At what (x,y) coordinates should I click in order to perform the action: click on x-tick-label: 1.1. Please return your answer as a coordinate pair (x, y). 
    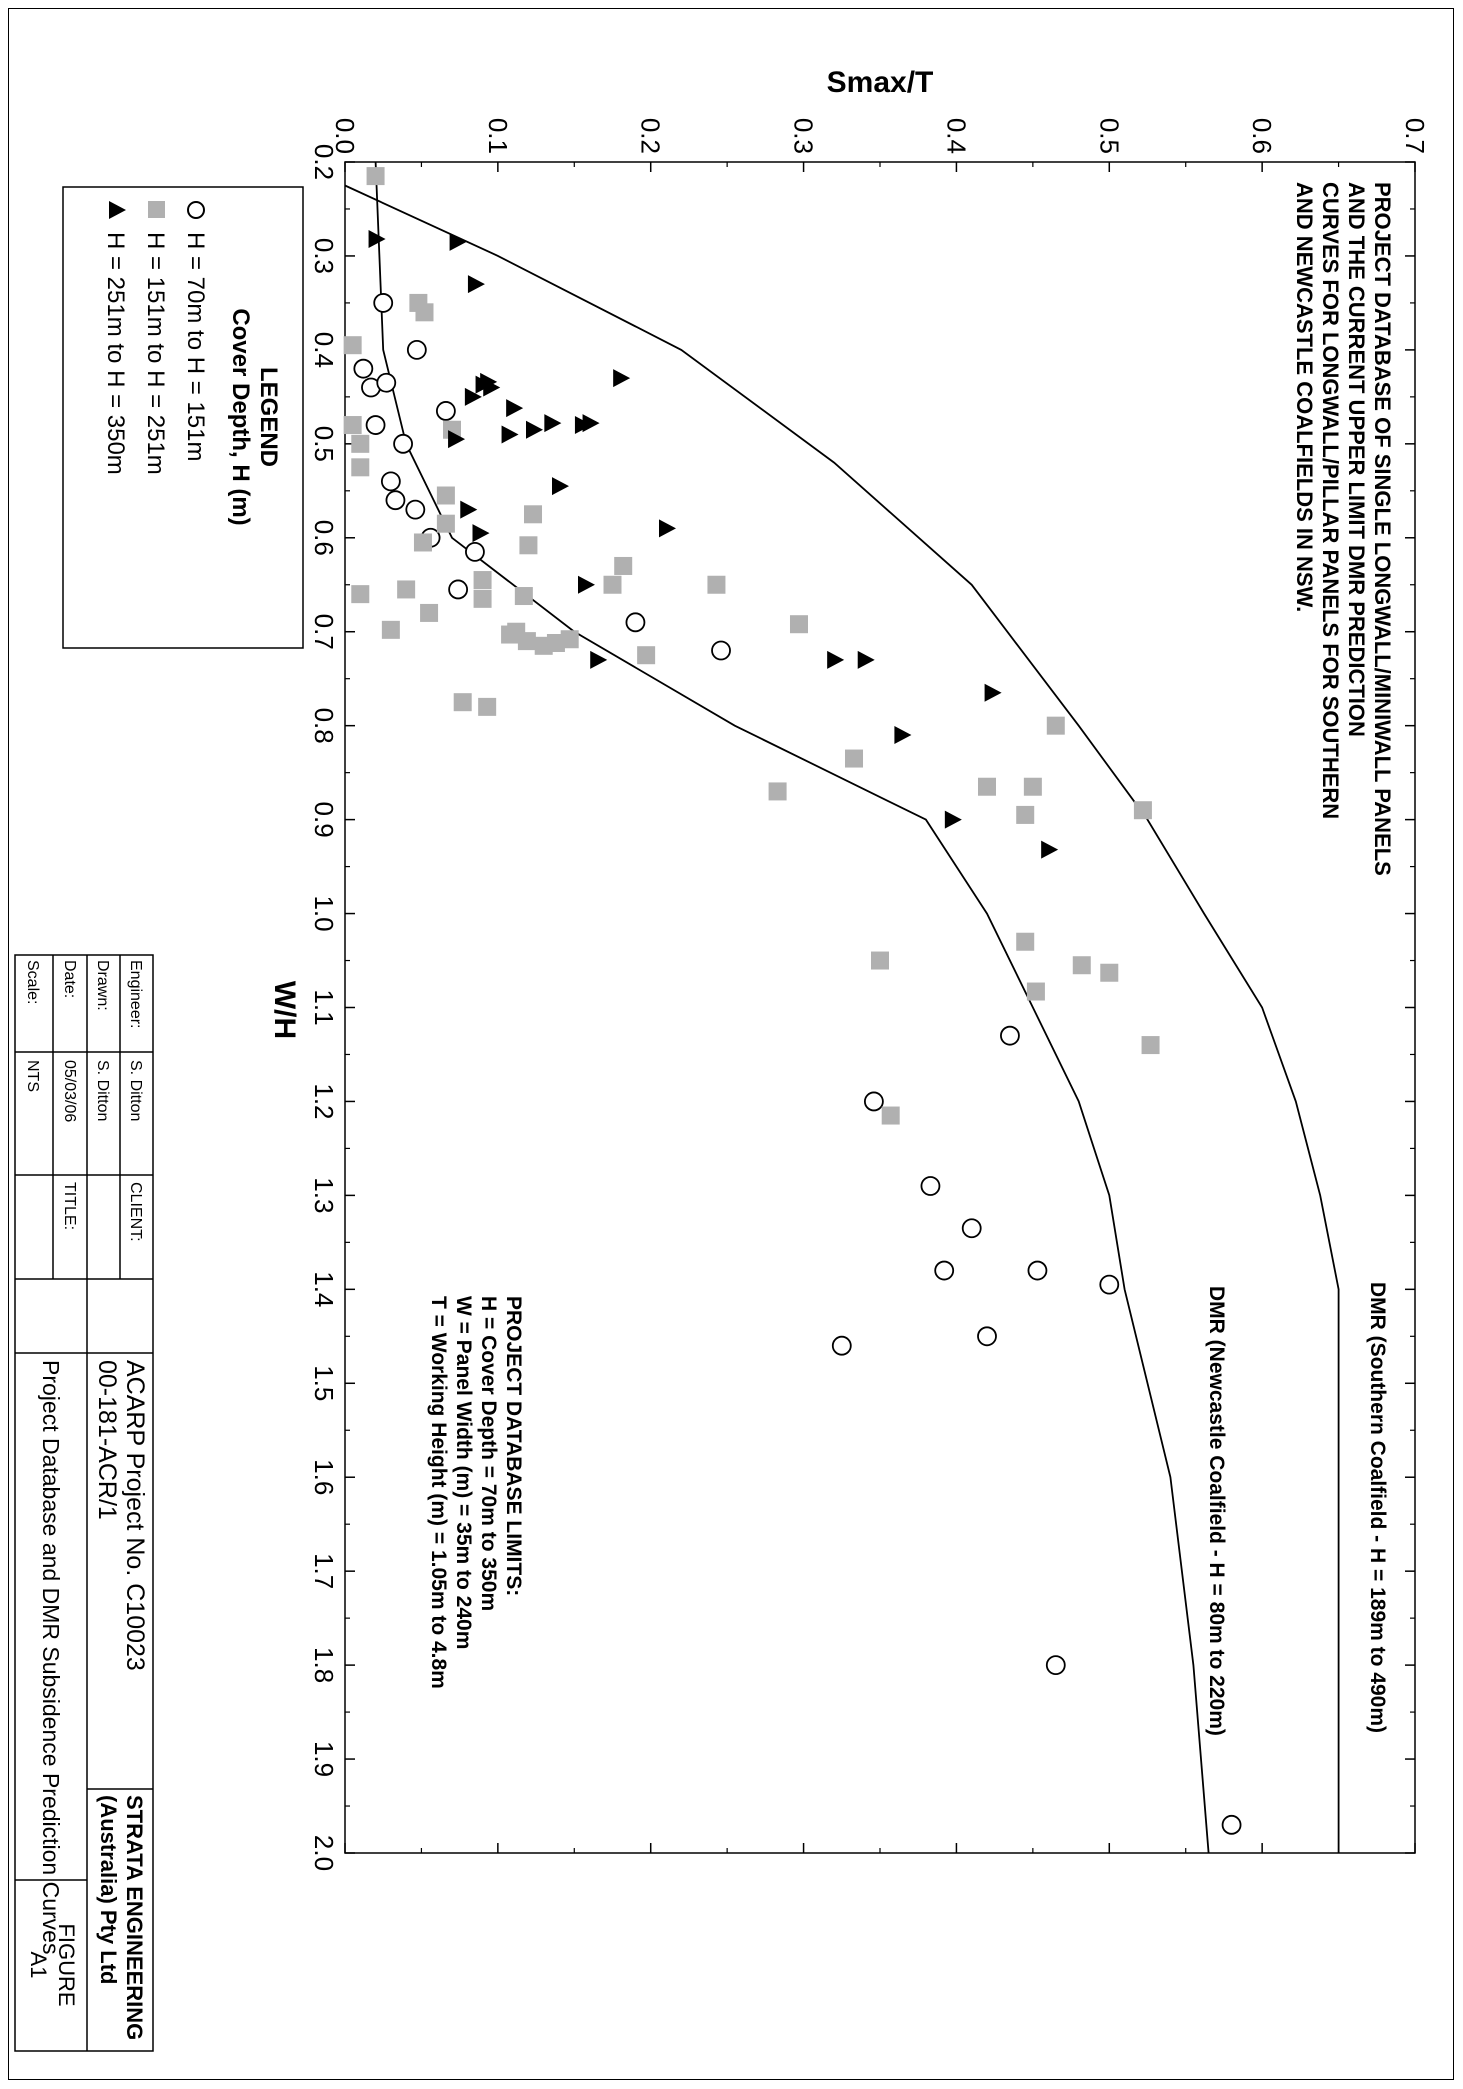
    Looking at the image, I should click on (324, 1007).